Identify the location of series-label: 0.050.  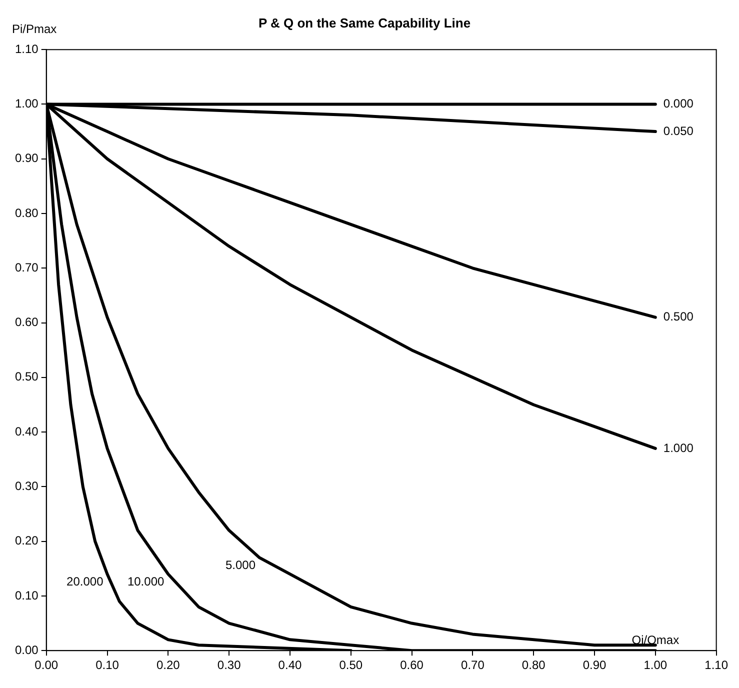
(678, 131).